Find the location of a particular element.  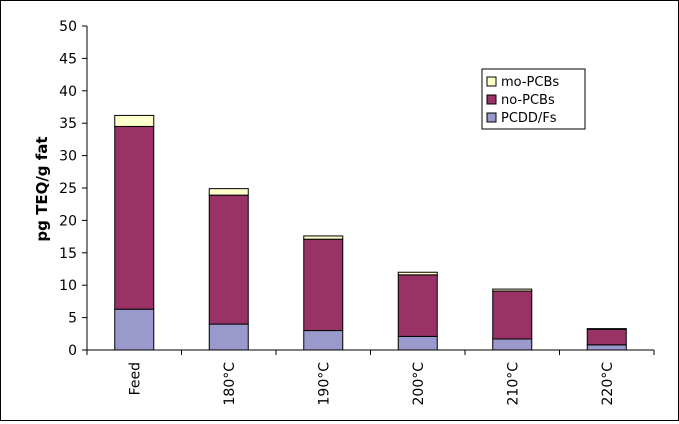

y-tick-label: 35 is located at coordinates (68, 124).